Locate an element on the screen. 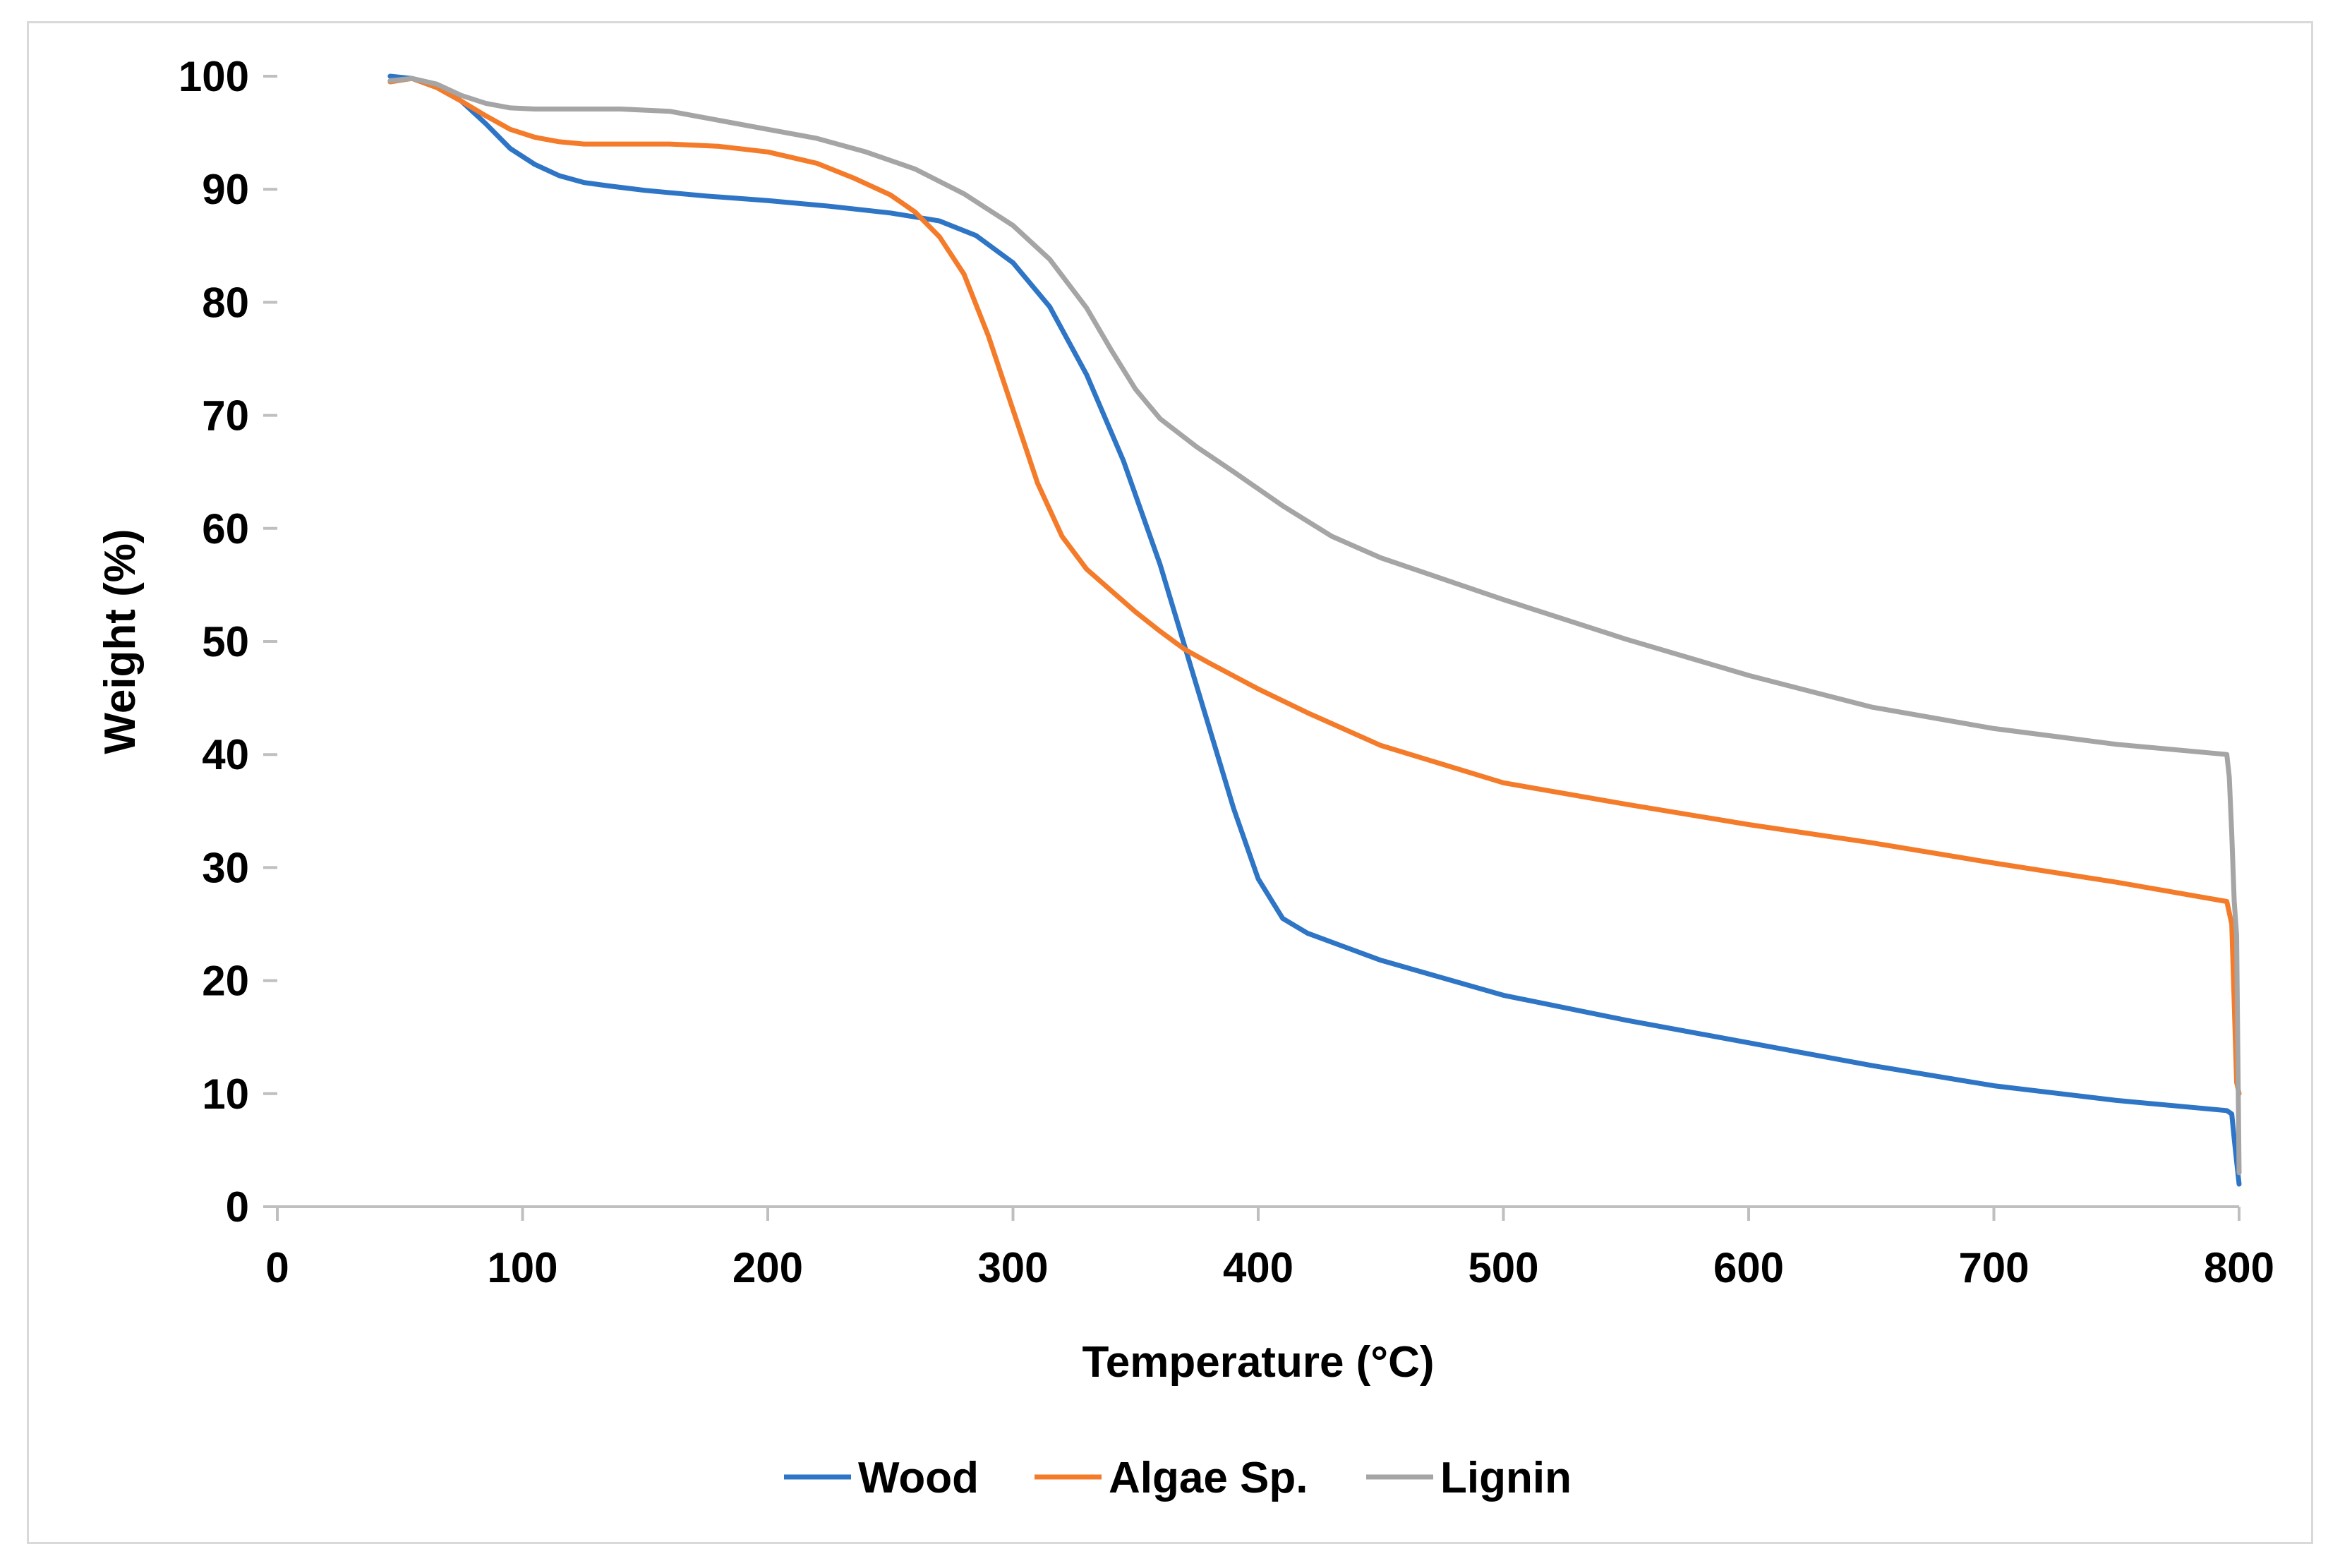 The image size is (2340, 1568). y-tick-label: 90 is located at coordinates (225, 189).